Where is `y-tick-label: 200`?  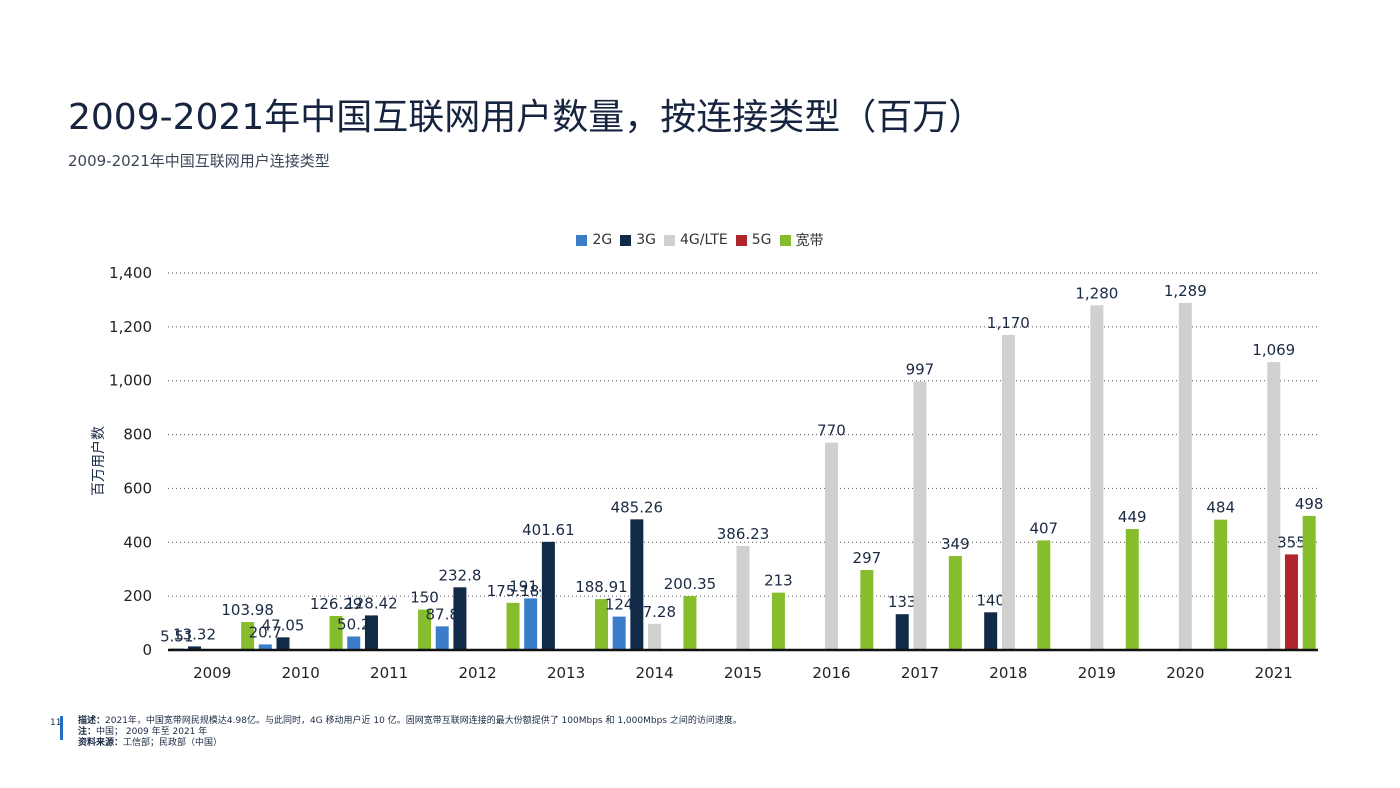
y-tick-label: 200 is located at coordinates (137, 596).